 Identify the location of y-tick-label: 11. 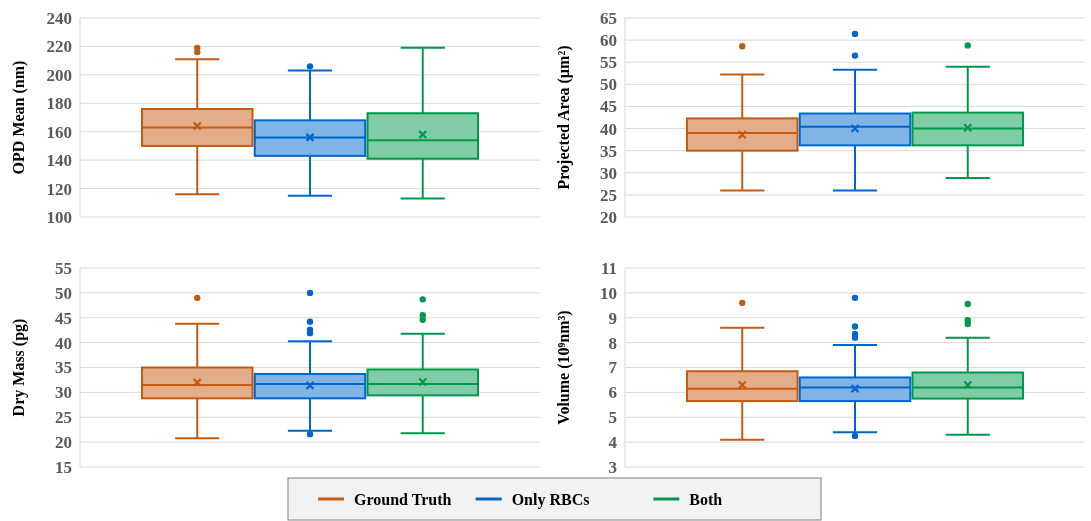
(608, 268).